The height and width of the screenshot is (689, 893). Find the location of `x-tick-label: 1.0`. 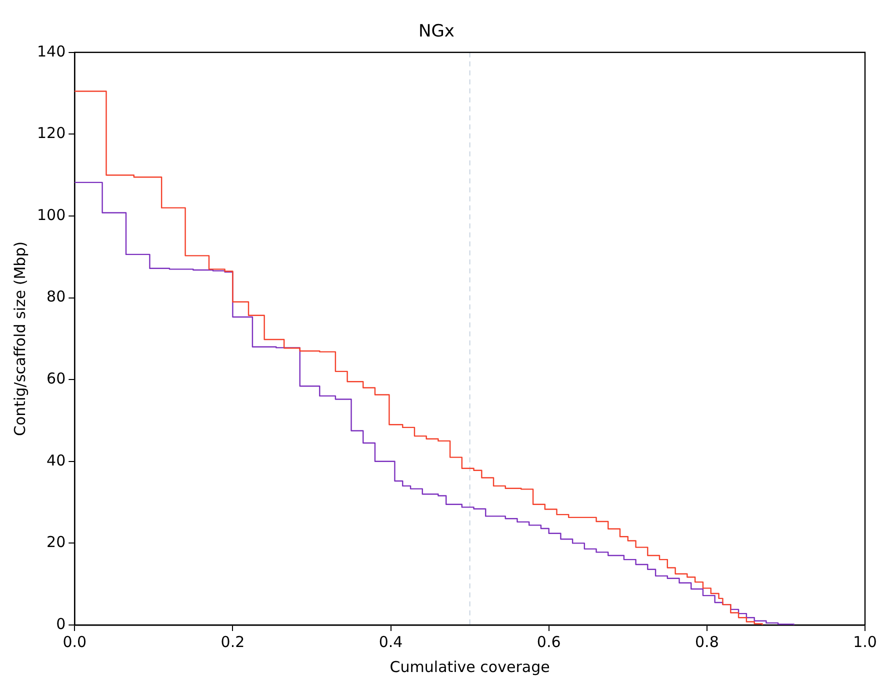

x-tick-label: 1.0 is located at coordinates (865, 641).